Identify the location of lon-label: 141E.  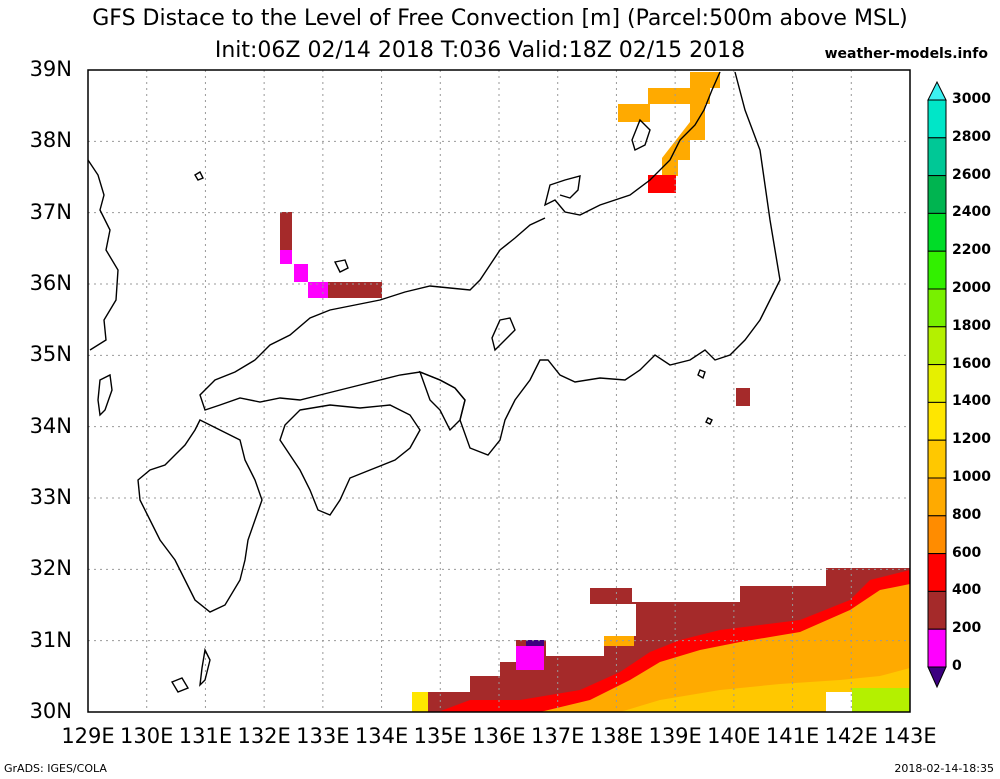
(792, 736).